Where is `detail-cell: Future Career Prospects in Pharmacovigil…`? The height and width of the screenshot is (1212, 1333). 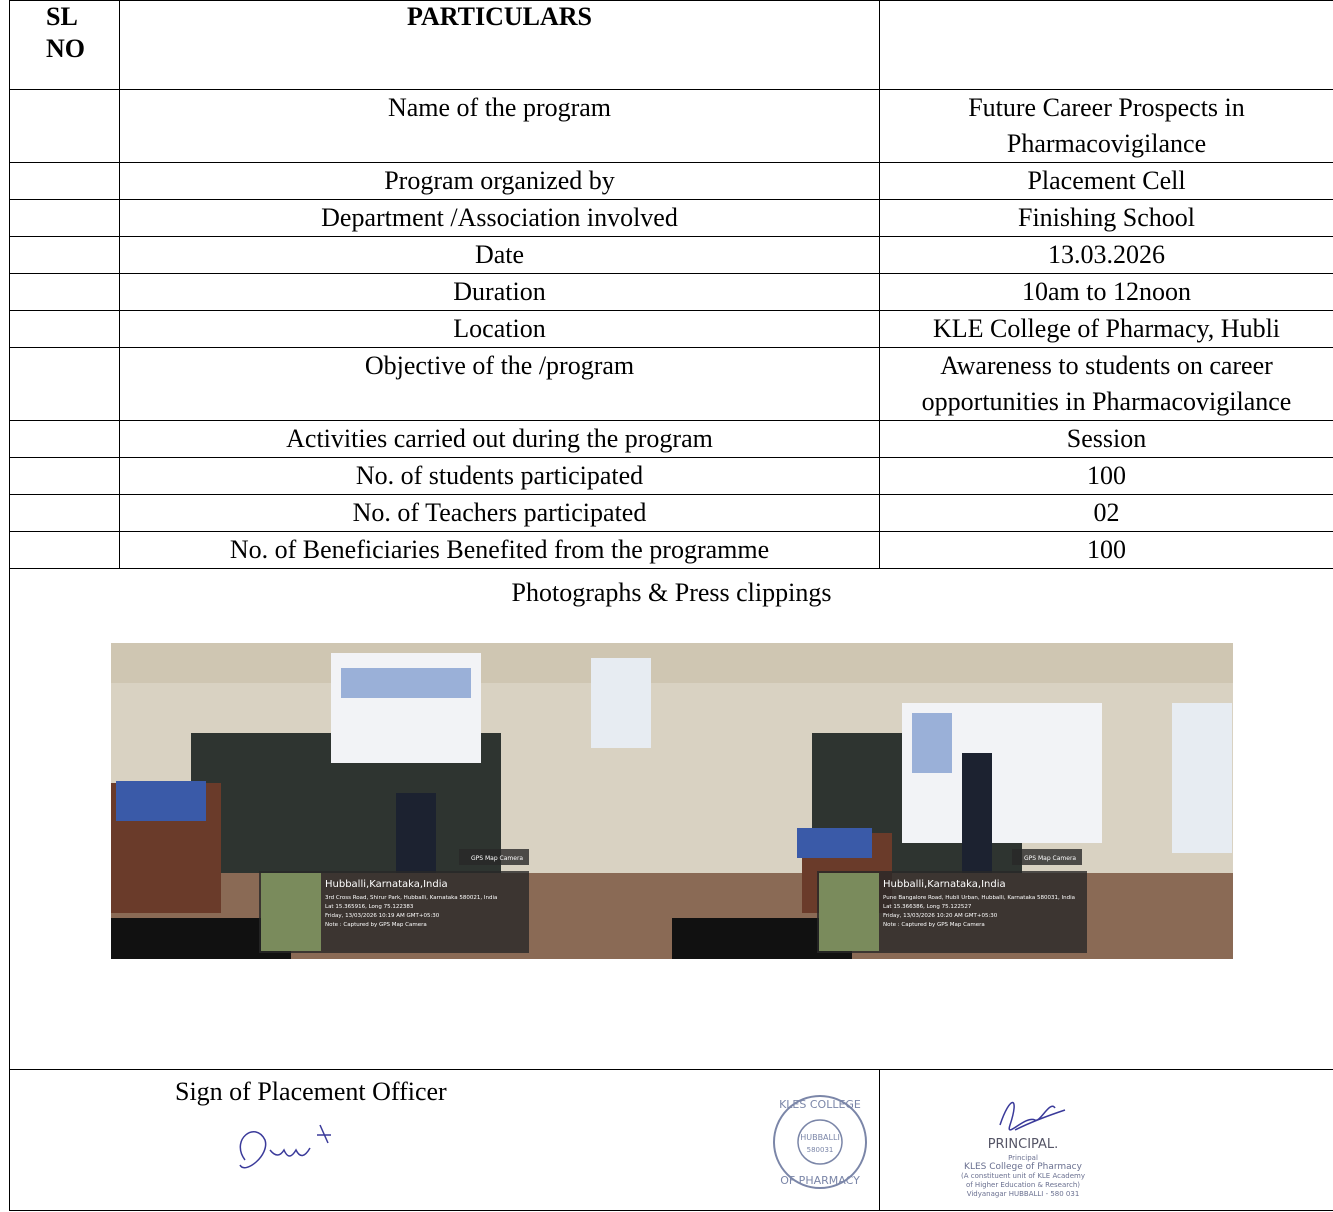
detail-cell: Future Career Prospects in Pharmacovigil… is located at coordinates (1106, 126).